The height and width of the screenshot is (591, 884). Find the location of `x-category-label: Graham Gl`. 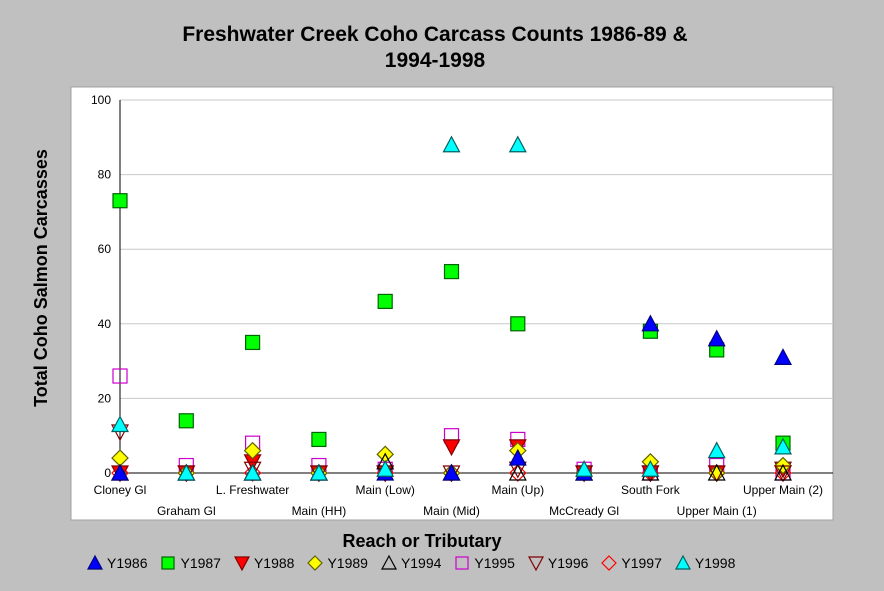

x-category-label: Graham Gl is located at coordinates (186, 511).